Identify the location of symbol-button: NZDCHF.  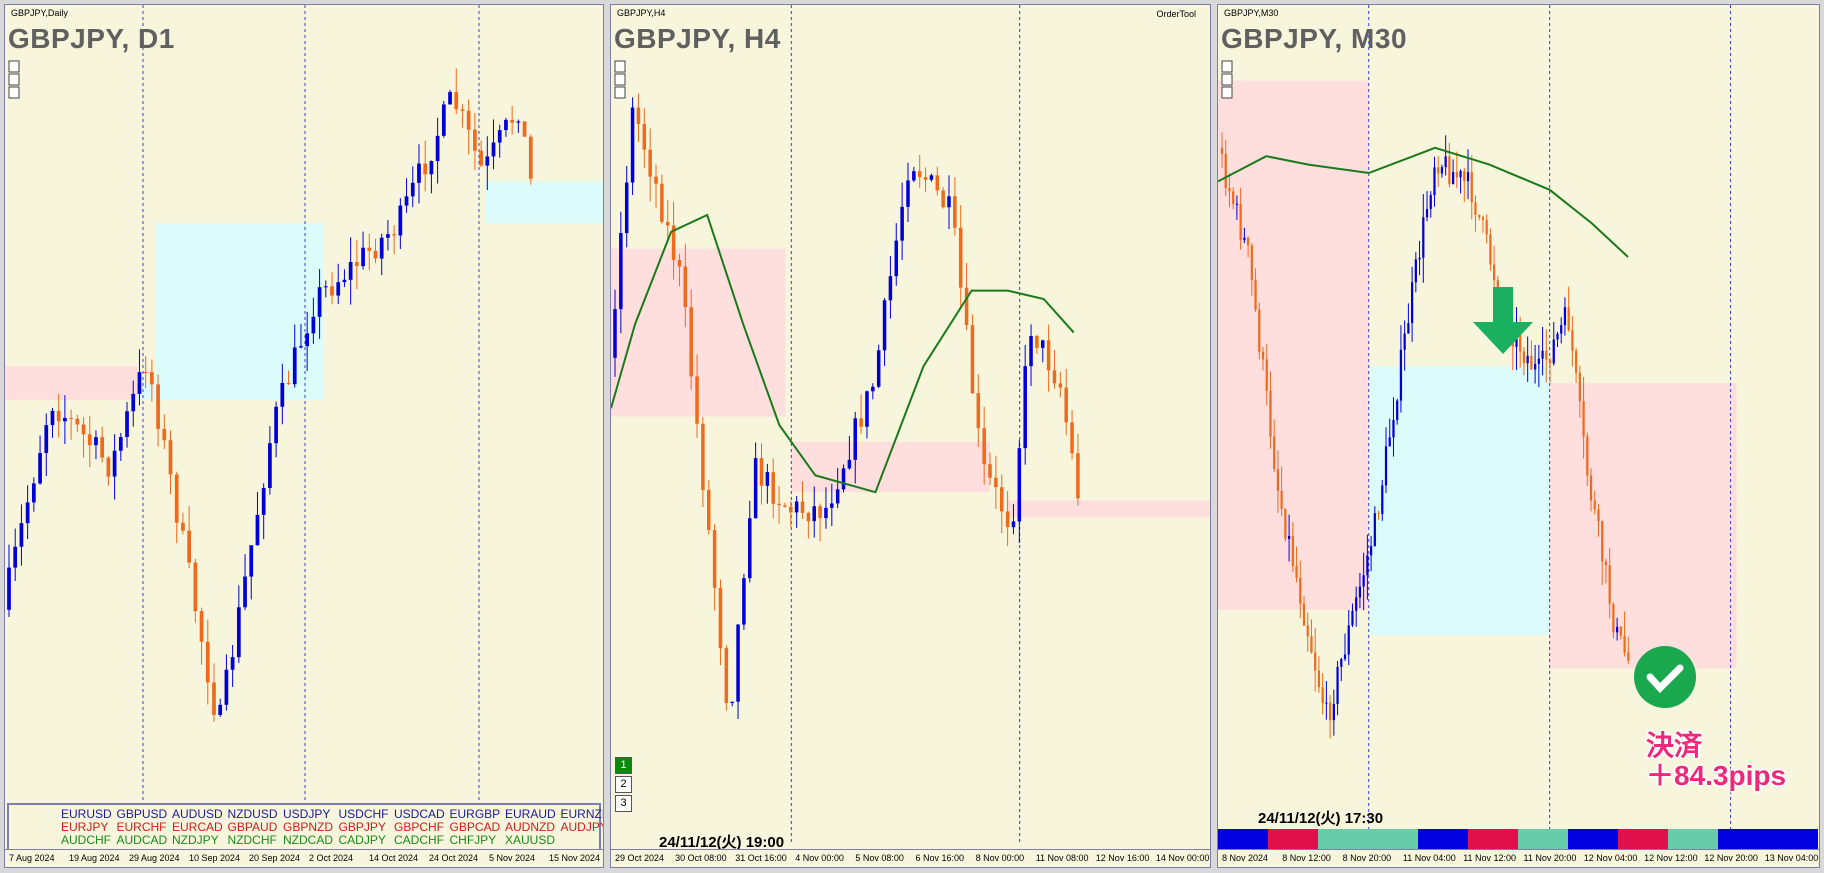
(252, 840).